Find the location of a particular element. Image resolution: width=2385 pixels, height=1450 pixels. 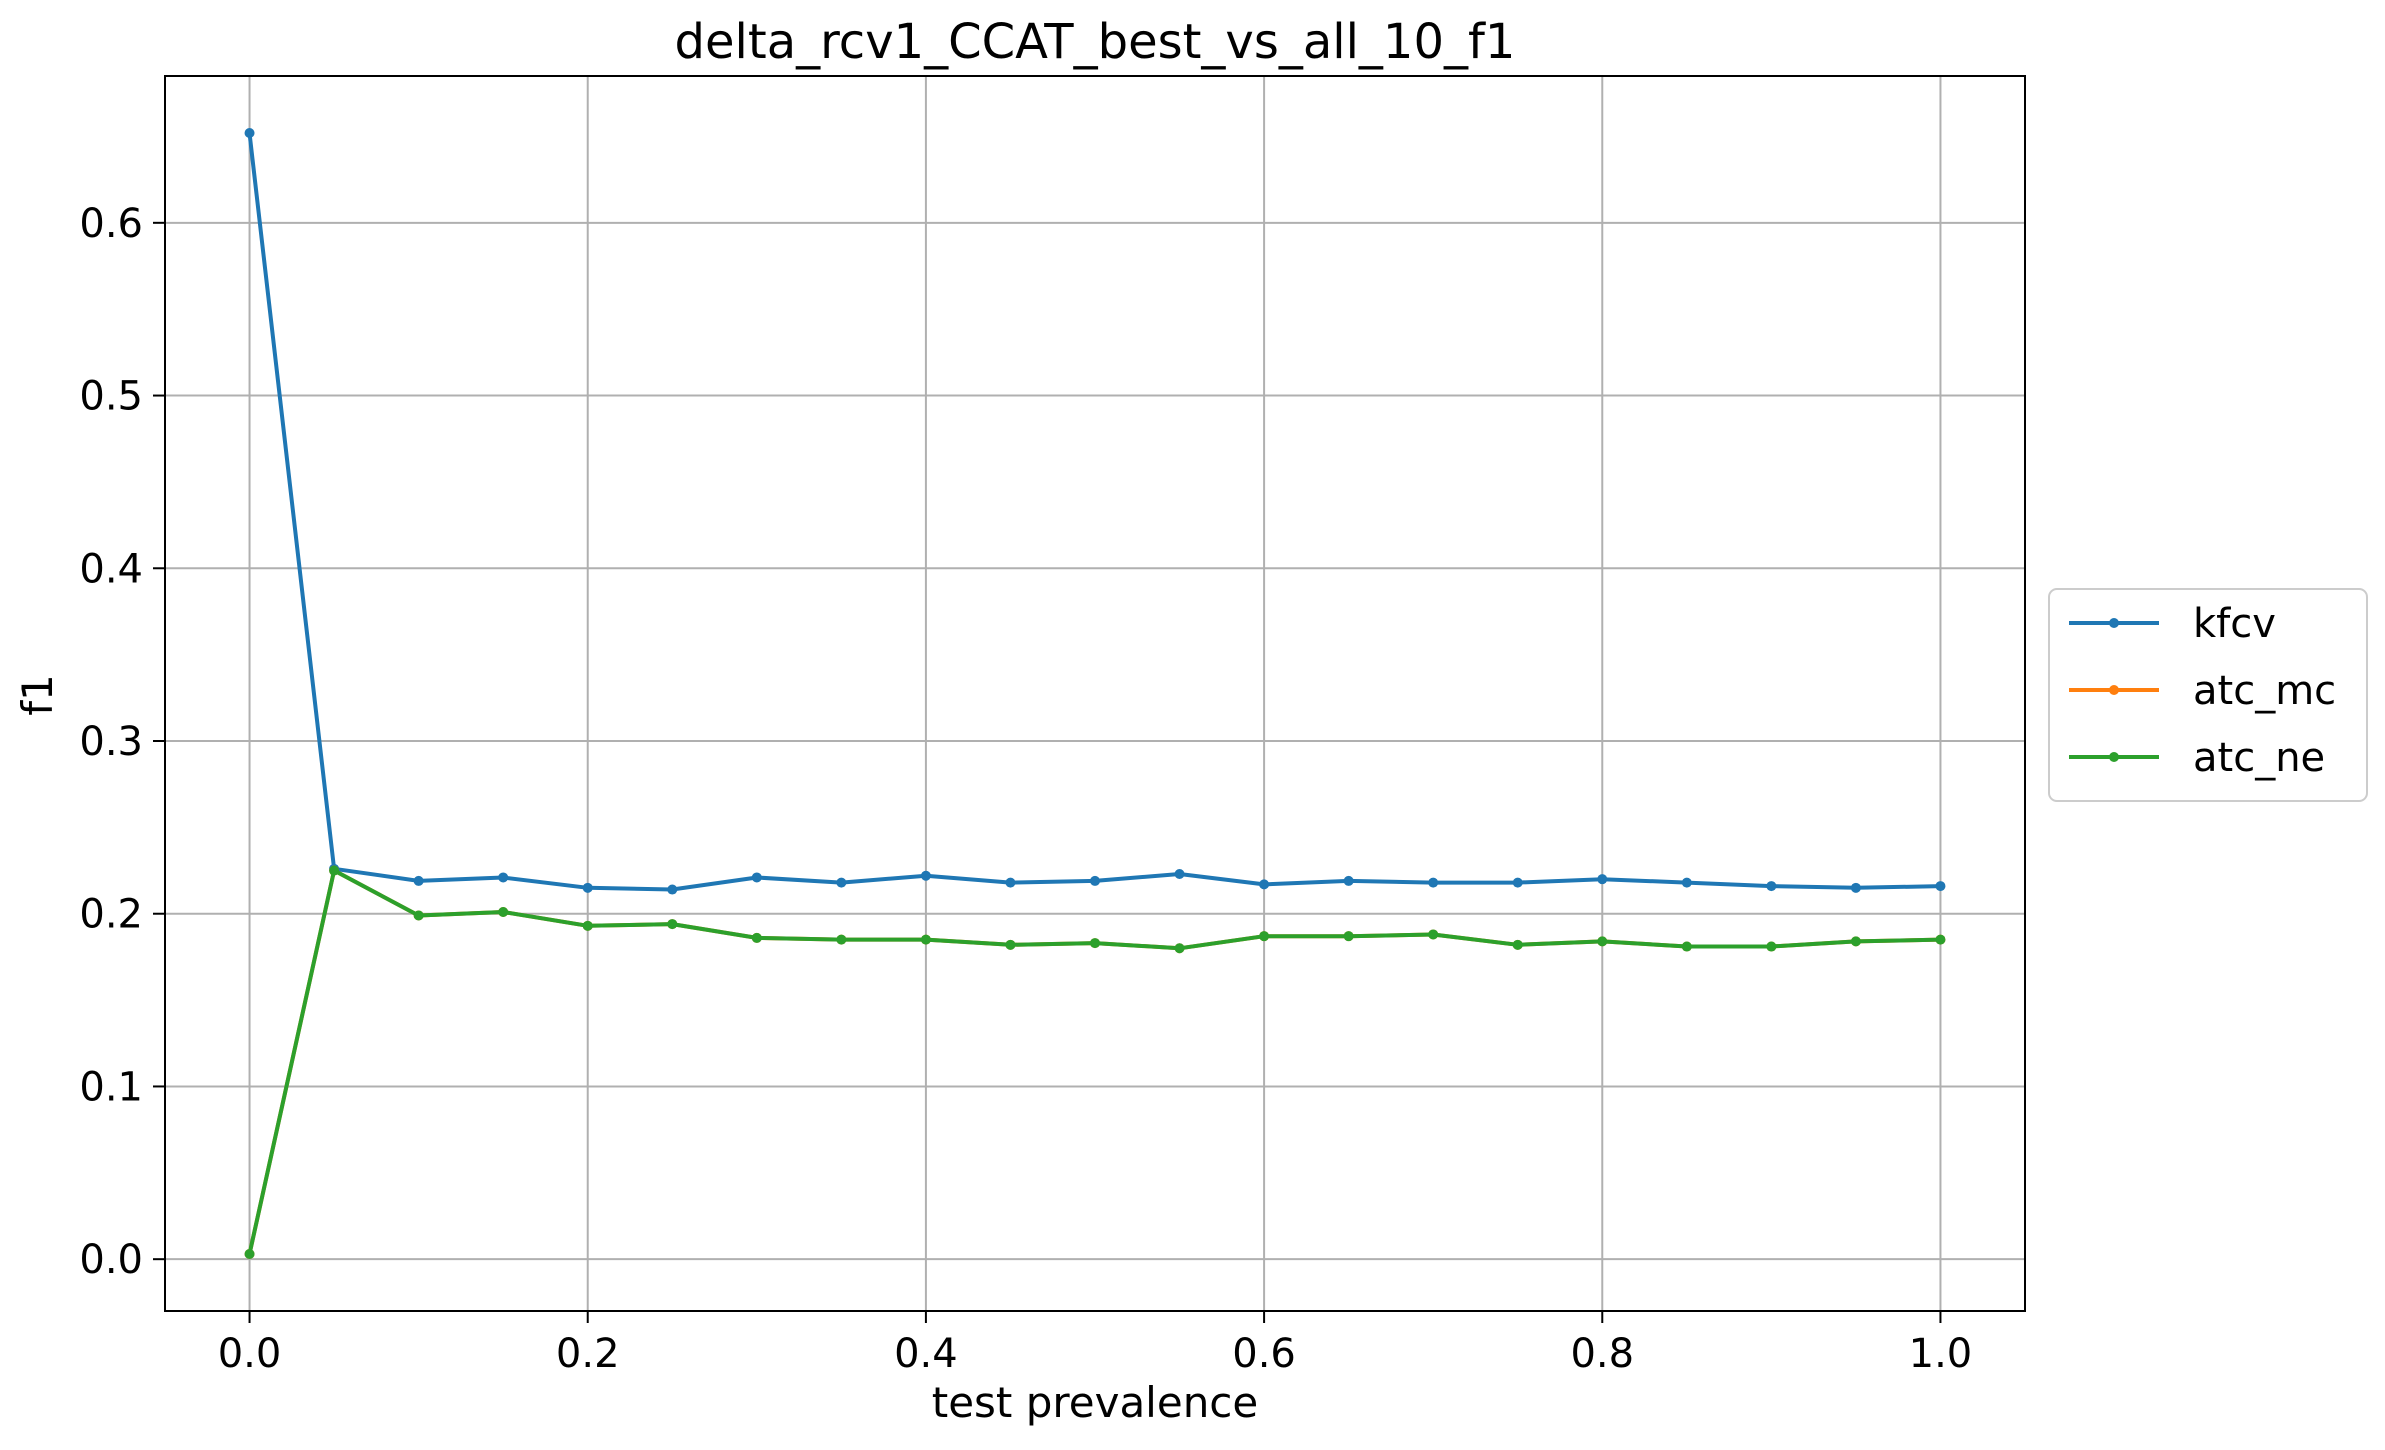

legend-label: atc_ne is located at coordinates (2259, 758).